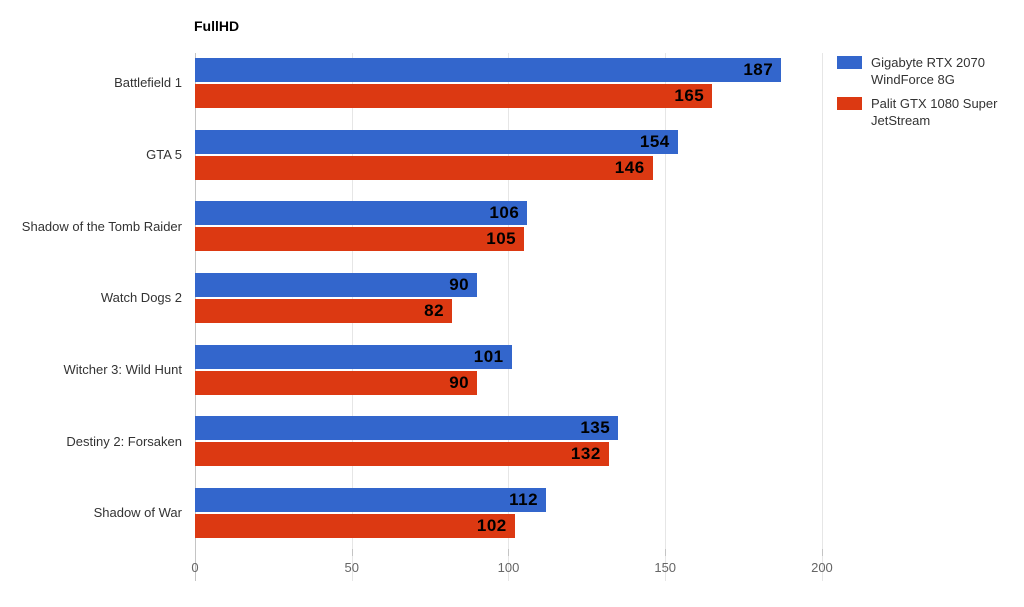 The image size is (1024, 607). What do you see at coordinates (353, 356) in the screenshot?
I see `bar-series-0: 101` at bounding box center [353, 356].